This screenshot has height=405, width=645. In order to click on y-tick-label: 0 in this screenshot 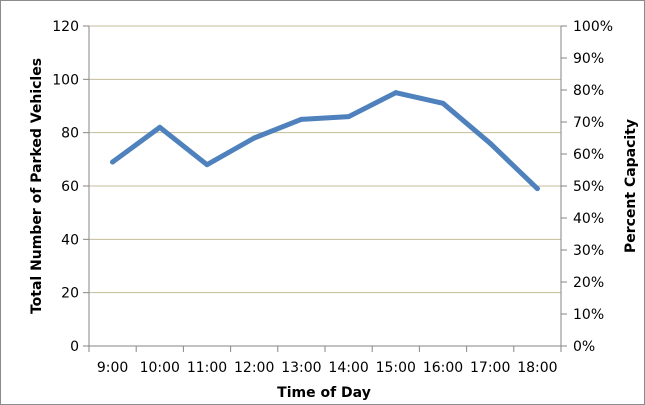, I will do `click(74, 347)`.